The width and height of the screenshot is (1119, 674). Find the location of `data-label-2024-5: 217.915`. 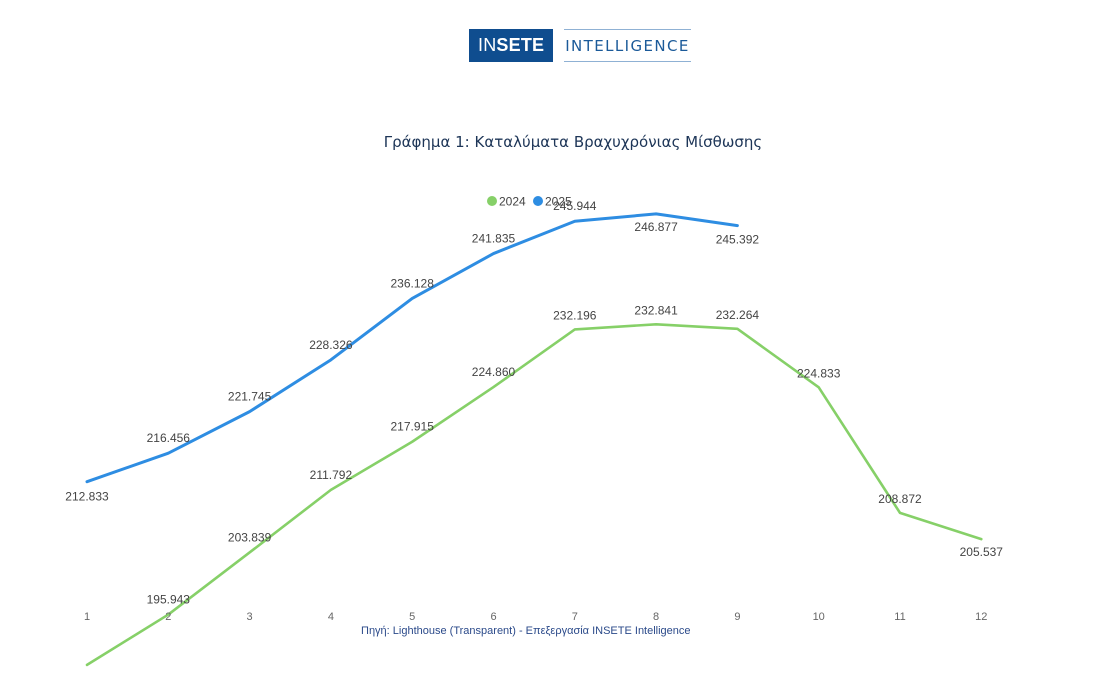

data-label-2024-5: 217.915 is located at coordinates (413, 427).